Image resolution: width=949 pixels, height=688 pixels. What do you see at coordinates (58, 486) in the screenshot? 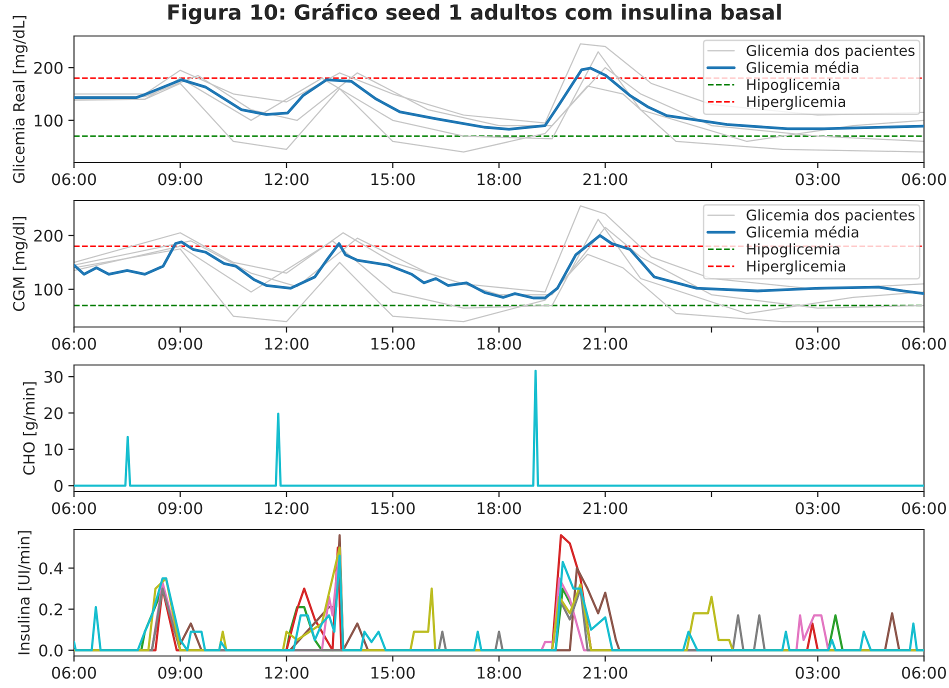
I see `y-tick-label: 0` at bounding box center [58, 486].